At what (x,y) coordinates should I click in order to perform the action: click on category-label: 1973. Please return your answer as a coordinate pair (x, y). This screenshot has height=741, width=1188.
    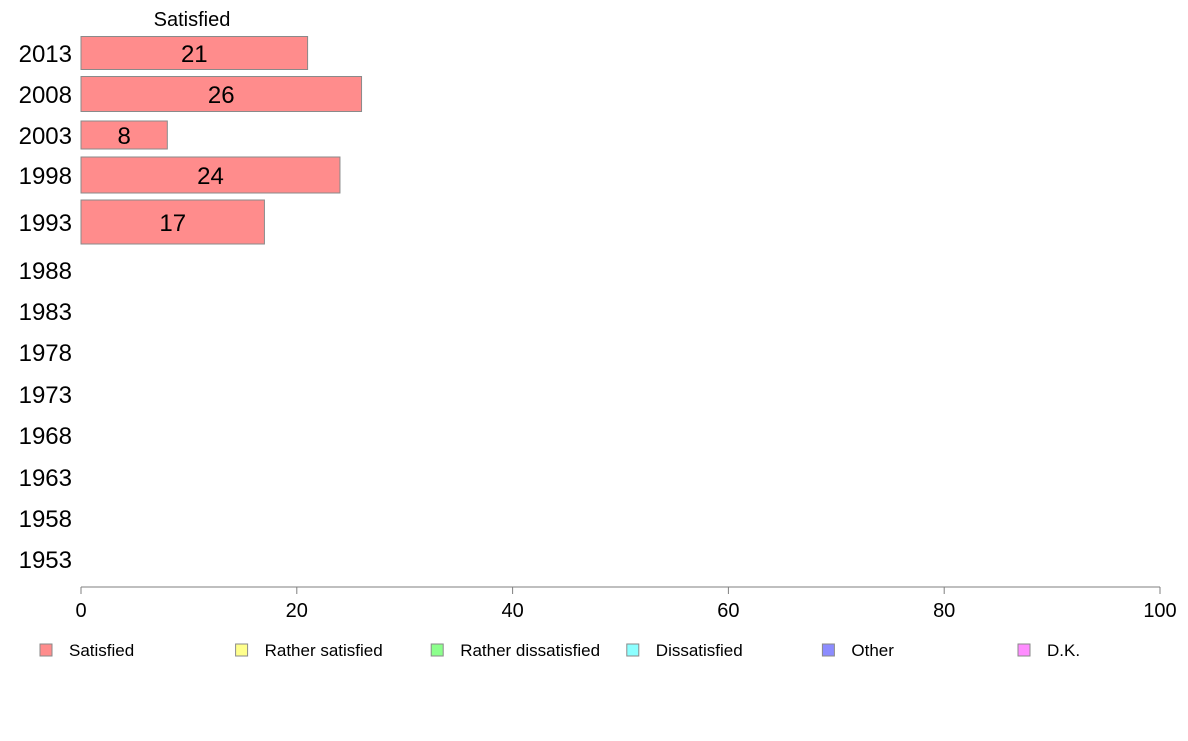
    Looking at the image, I should click on (45, 395).